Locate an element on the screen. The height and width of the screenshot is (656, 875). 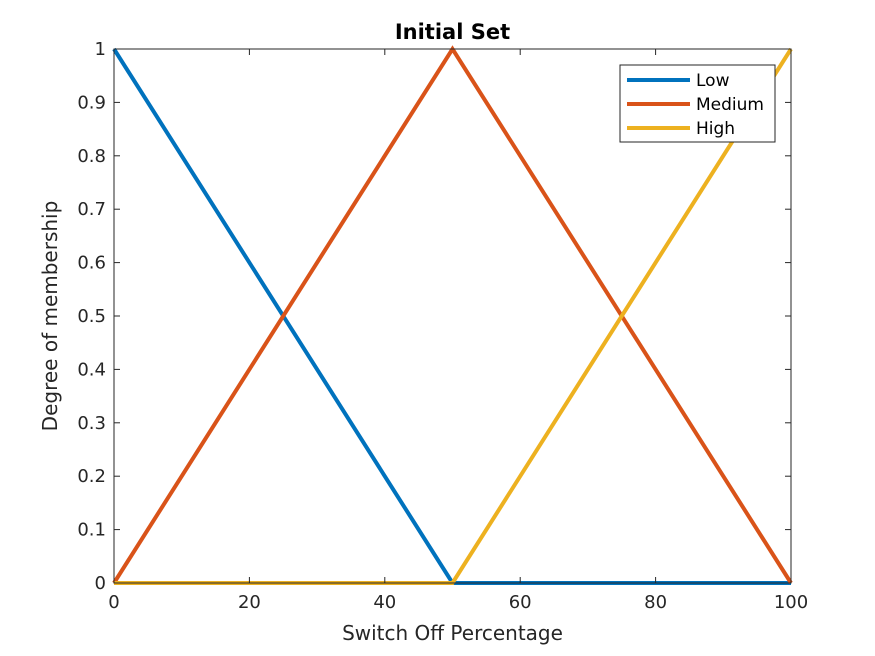
y-tick-label: 0.5 is located at coordinates (91, 316).